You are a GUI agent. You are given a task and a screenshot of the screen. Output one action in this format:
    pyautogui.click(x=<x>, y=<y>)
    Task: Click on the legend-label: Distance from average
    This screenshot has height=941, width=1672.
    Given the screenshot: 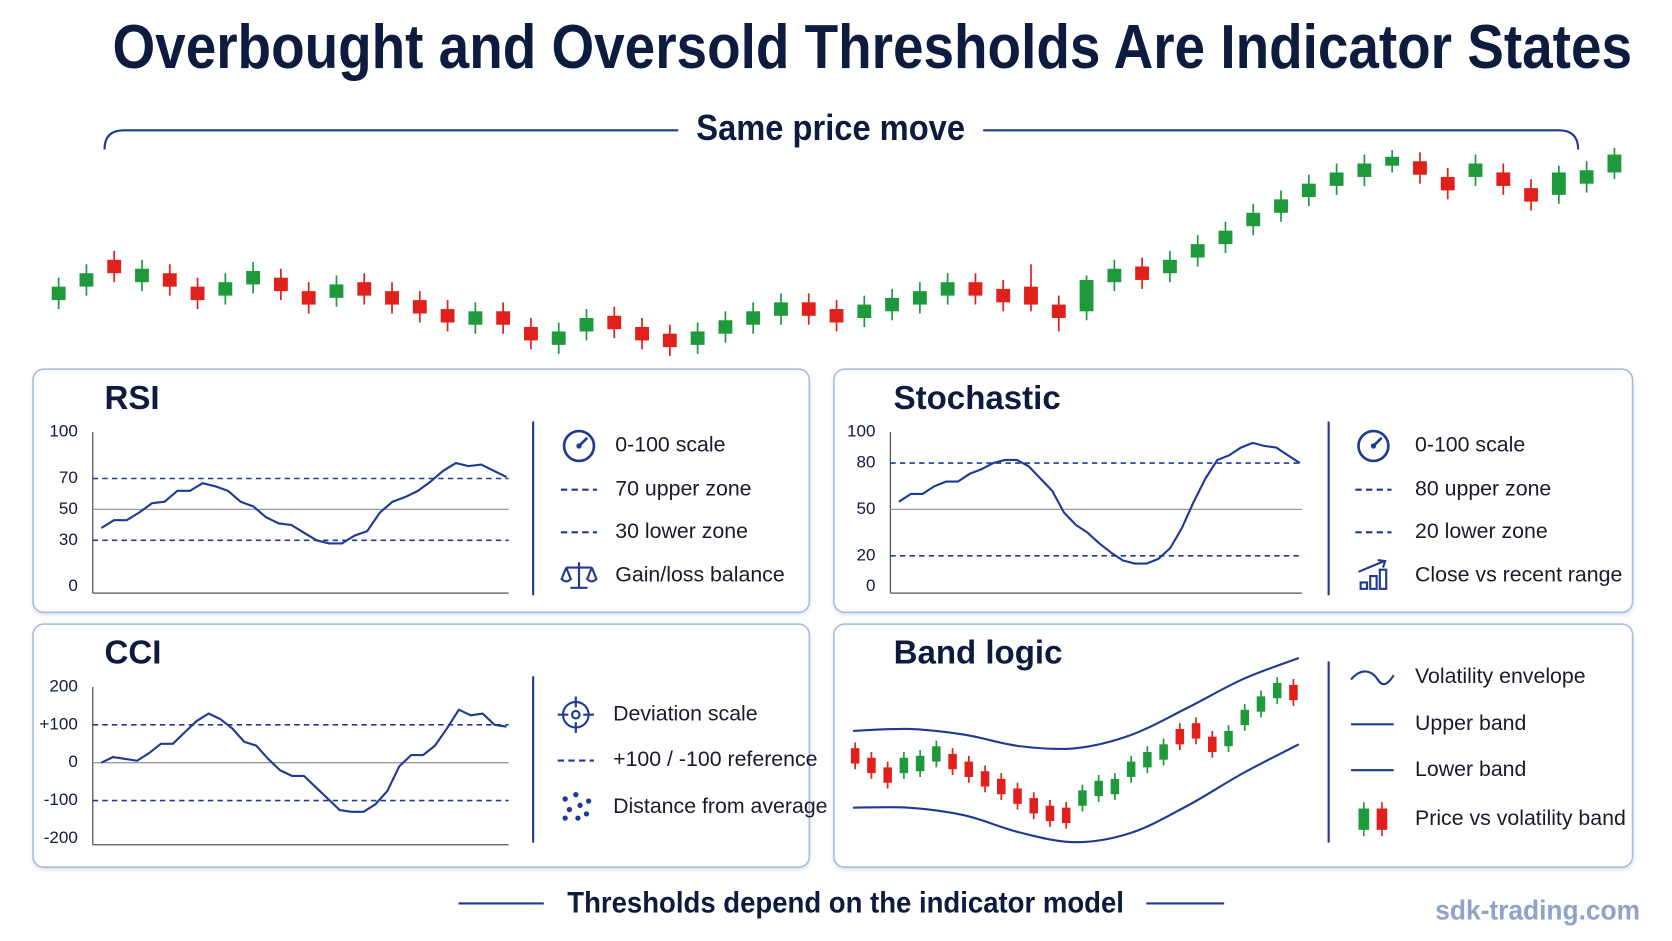 What is the action you would take?
    pyautogui.click(x=720, y=806)
    